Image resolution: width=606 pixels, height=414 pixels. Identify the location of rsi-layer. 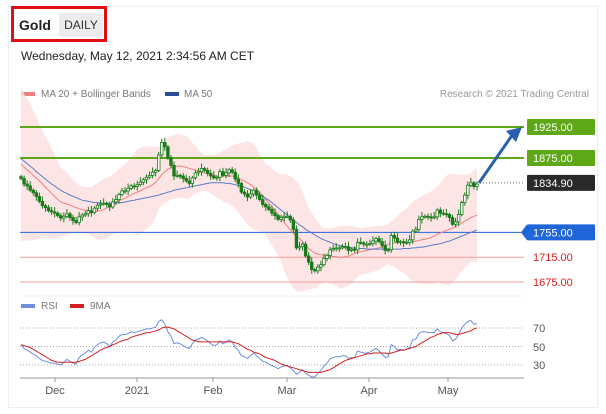
(272, 348).